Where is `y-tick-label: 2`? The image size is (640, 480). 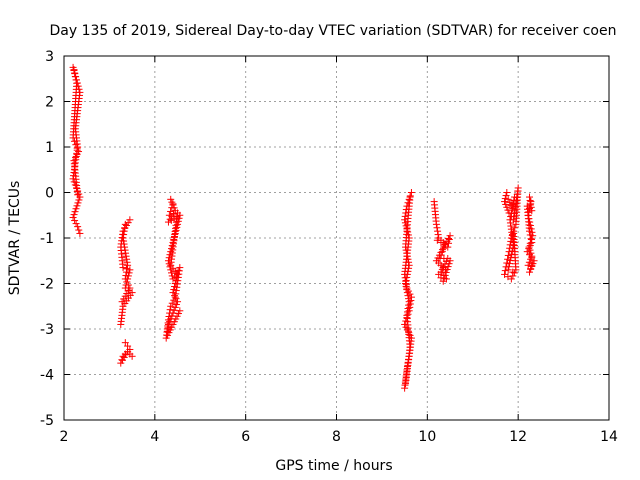 y-tick-label: 2 is located at coordinates (49, 103).